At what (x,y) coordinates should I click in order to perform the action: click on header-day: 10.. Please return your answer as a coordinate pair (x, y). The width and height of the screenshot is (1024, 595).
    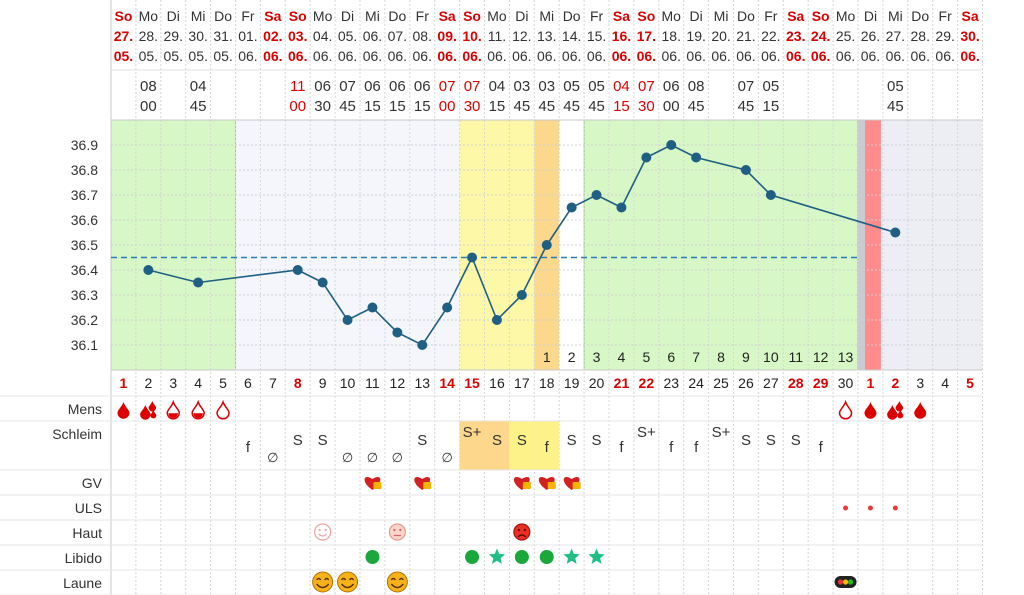
    Looking at the image, I should click on (471, 36).